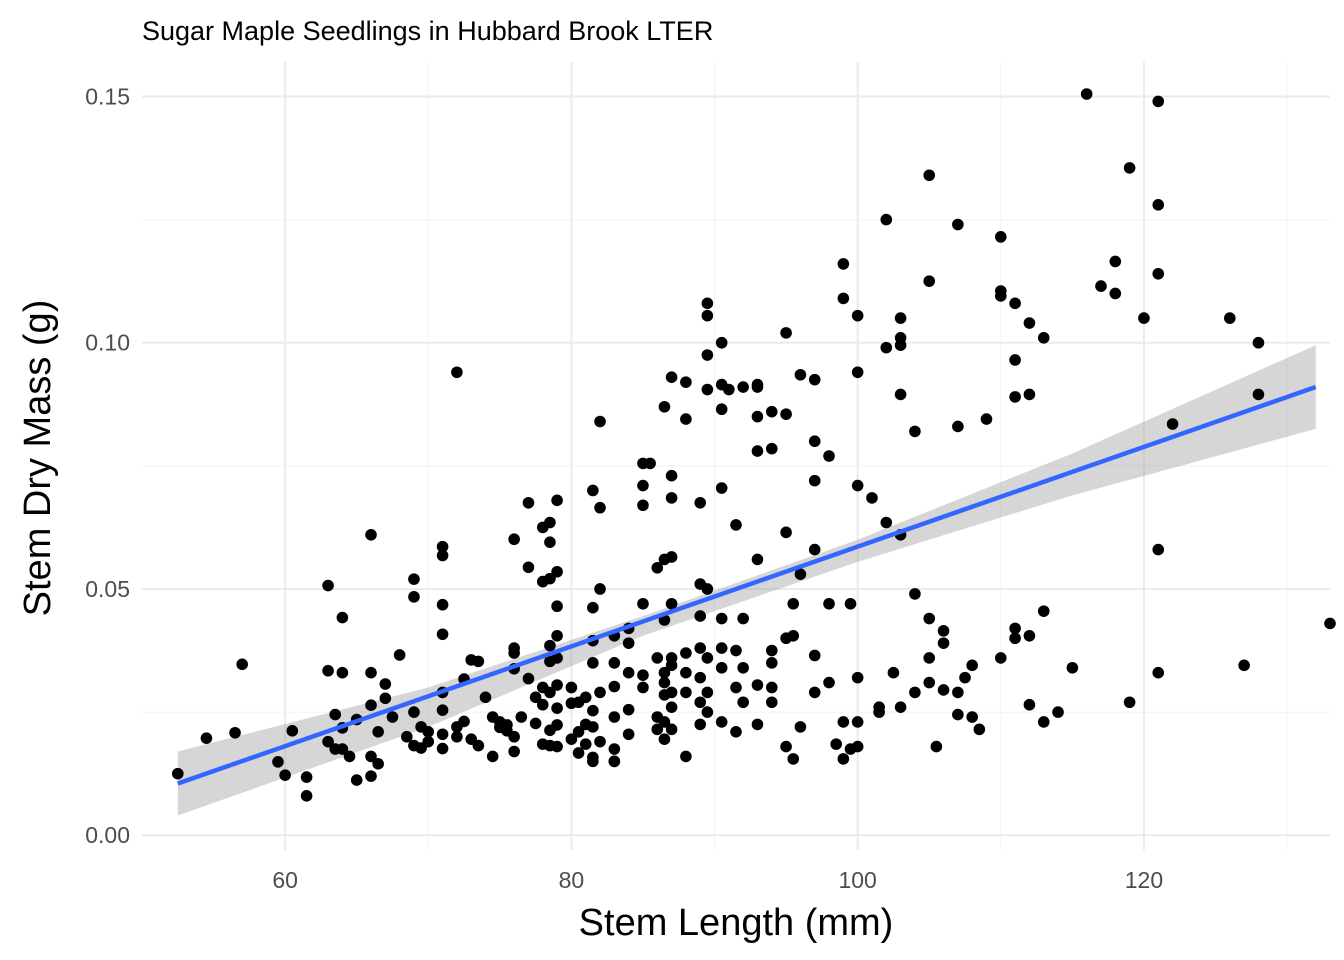 Image resolution: width=1344 pixels, height=960 pixels. What do you see at coordinates (717, 880) in the screenshot?
I see `x-axis-tick-labels: 60 80 100 120` at bounding box center [717, 880].